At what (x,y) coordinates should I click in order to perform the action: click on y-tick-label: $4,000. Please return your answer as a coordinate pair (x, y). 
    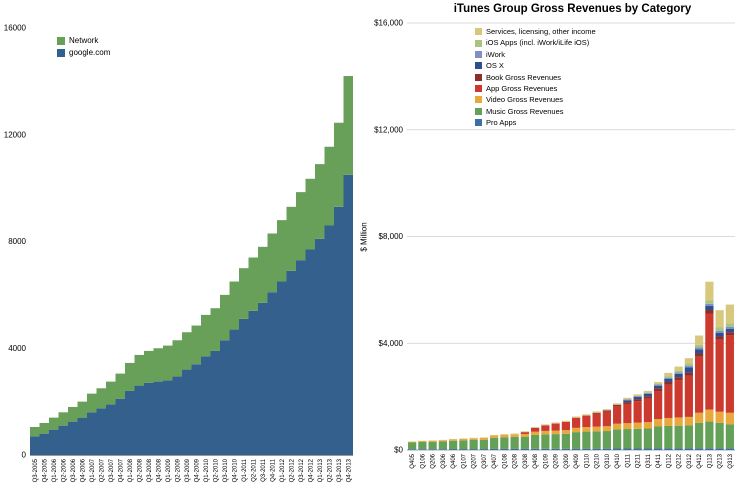
    Looking at the image, I should click on (391, 343).